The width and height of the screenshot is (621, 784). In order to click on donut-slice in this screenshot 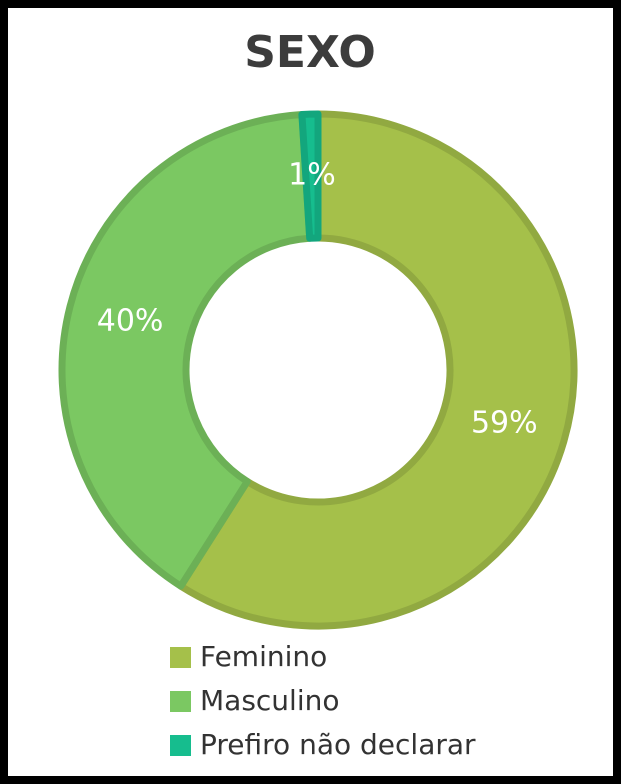, I will do `click(310, 176)`.